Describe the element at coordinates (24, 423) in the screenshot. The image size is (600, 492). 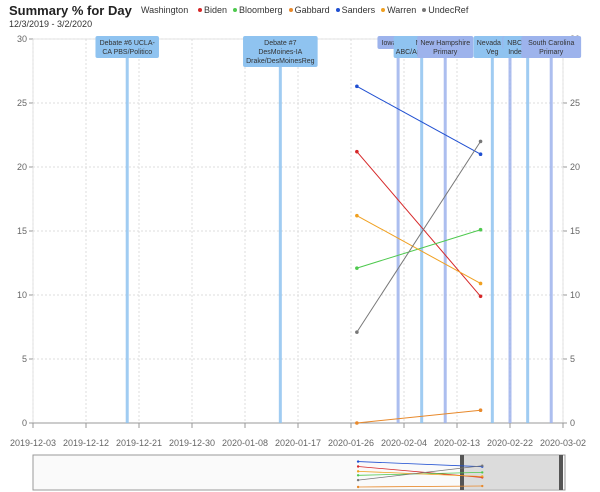
I see `y-tick-label: 0` at that location.